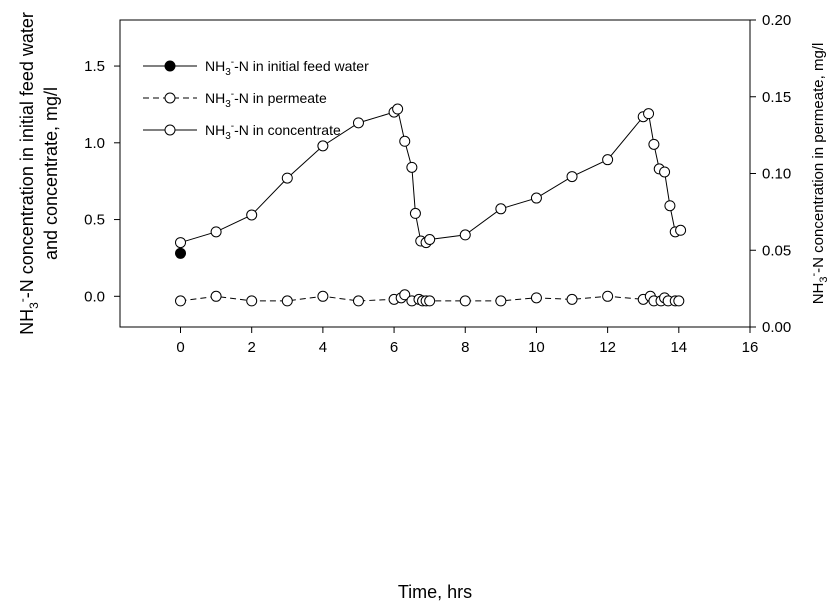 The image size is (835, 607). Describe the element at coordinates (27, 155) in the screenshot. I see `y-left-axis-title-line1-rest: -N concentration in initial feed water` at that location.